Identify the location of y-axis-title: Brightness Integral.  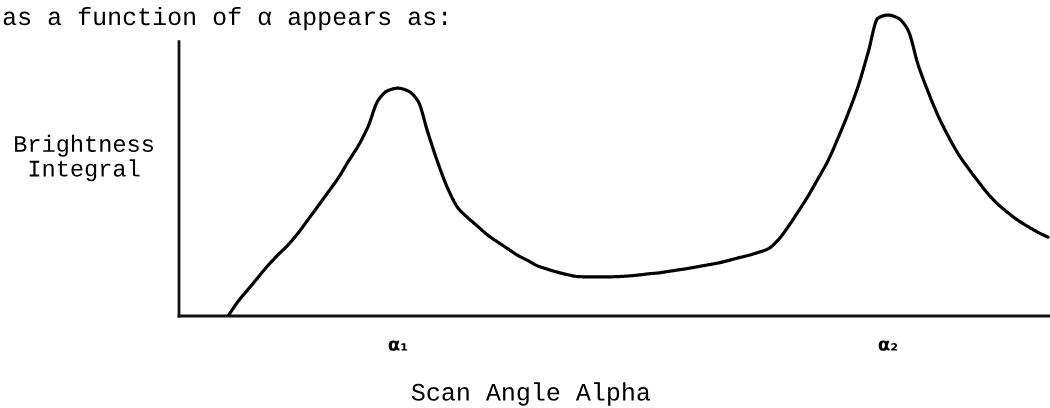
(84, 158).